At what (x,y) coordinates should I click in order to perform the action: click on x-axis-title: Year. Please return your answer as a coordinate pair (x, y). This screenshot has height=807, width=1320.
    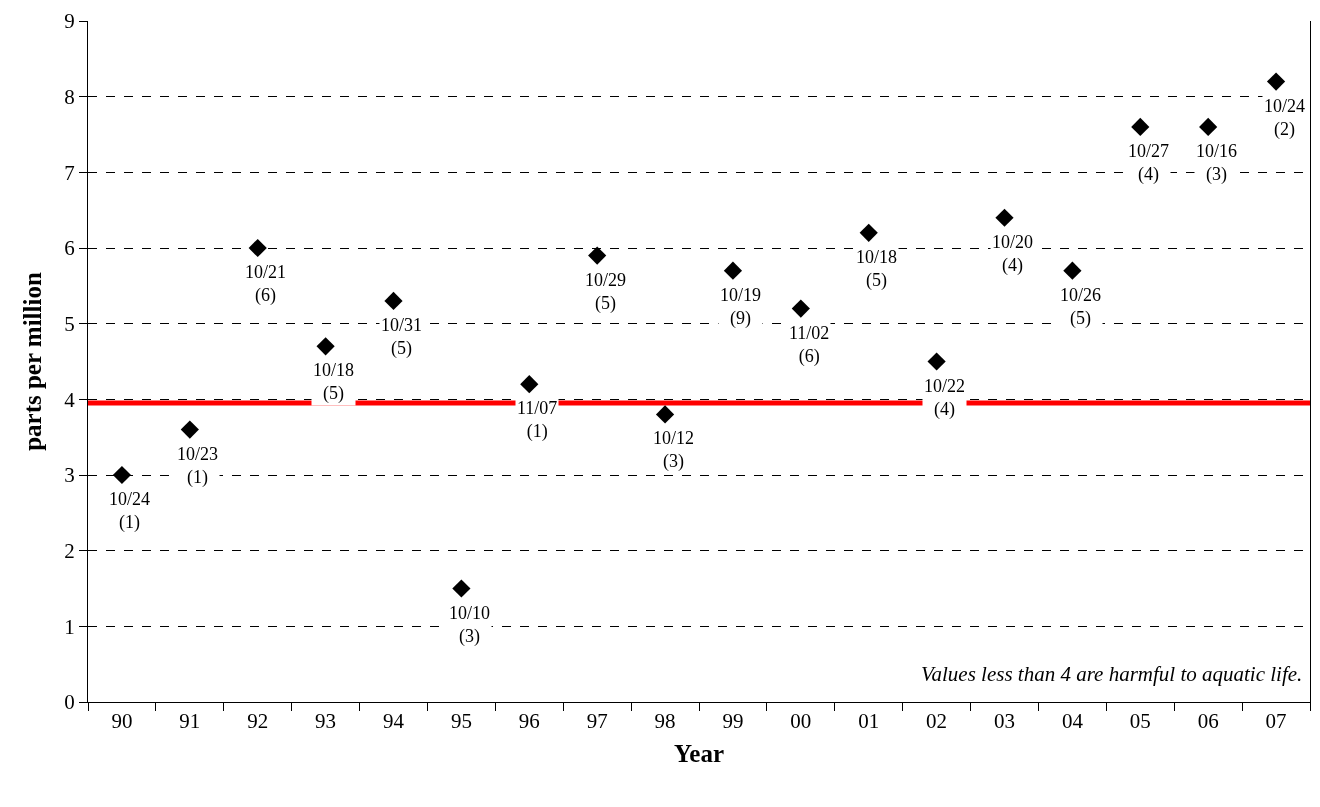
    Looking at the image, I should click on (699, 754).